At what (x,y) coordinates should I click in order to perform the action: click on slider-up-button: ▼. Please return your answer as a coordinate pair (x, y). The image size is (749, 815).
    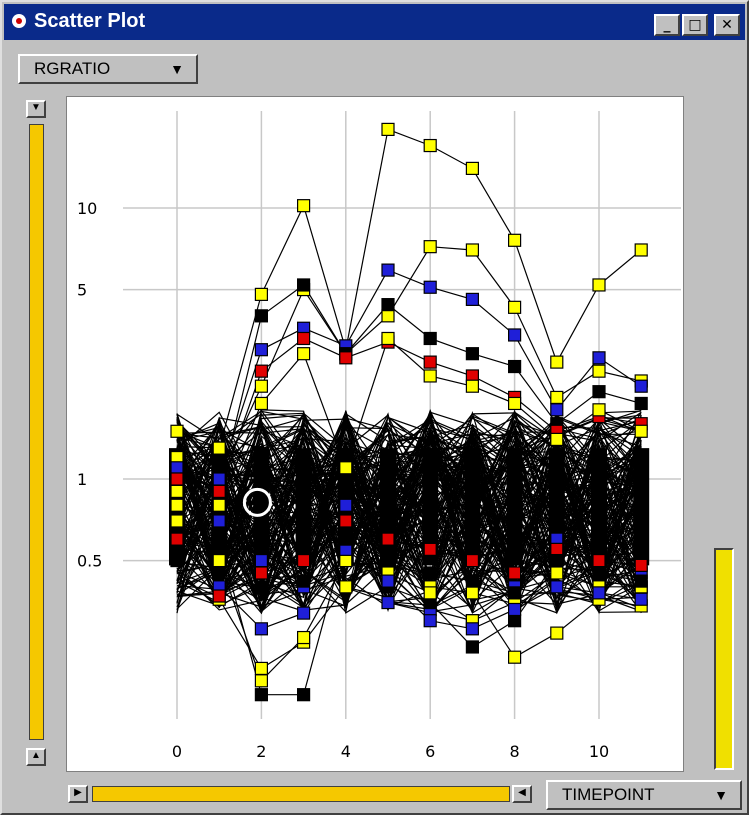
    Looking at the image, I should click on (36, 109).